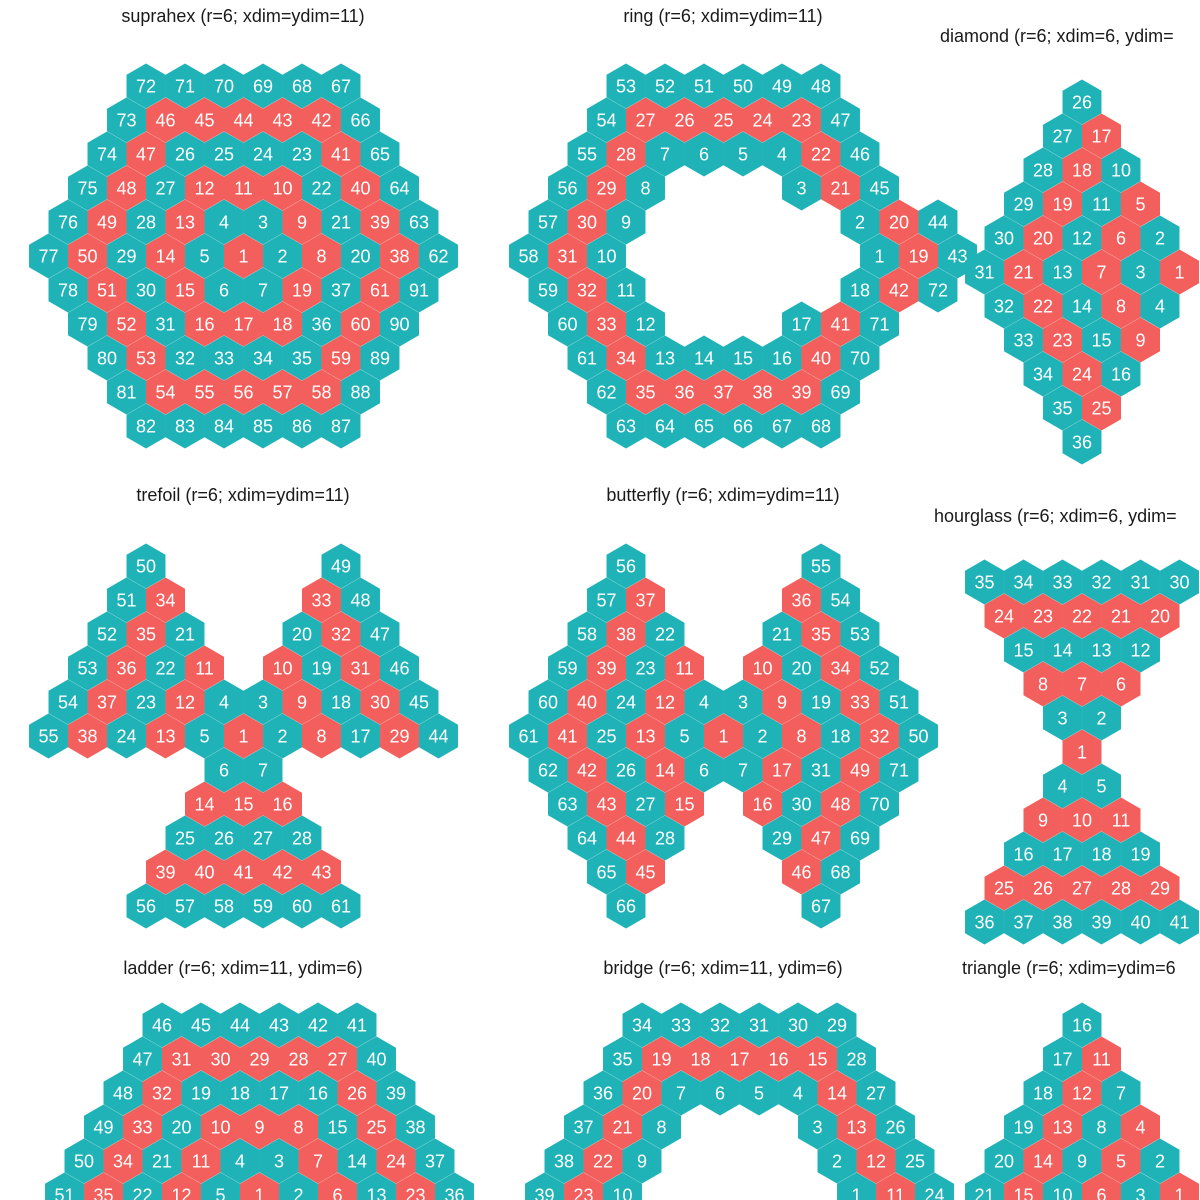  I want to click on hex-node-label: 29, so click(606, 189).